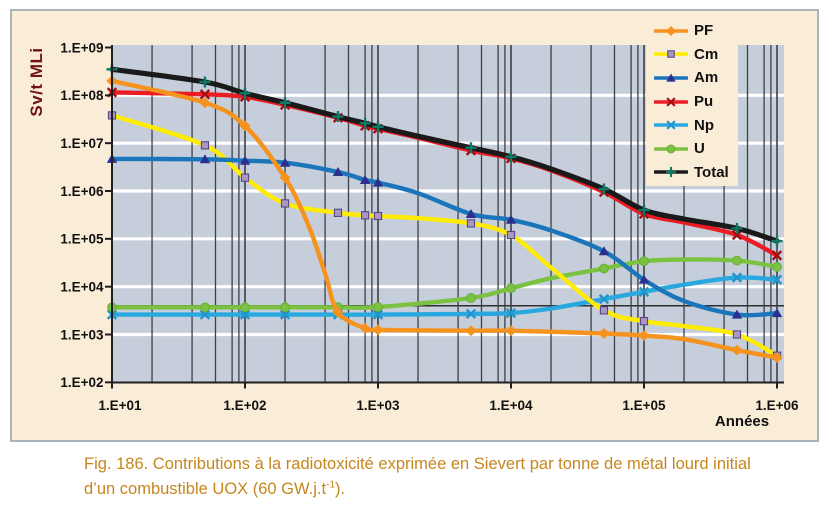 This screenshot has width=828, height=513. What do you see at coordinates (742, 421) in the screenshot?
I see `x-axis-title: Années` at bounding box center [742, 421].